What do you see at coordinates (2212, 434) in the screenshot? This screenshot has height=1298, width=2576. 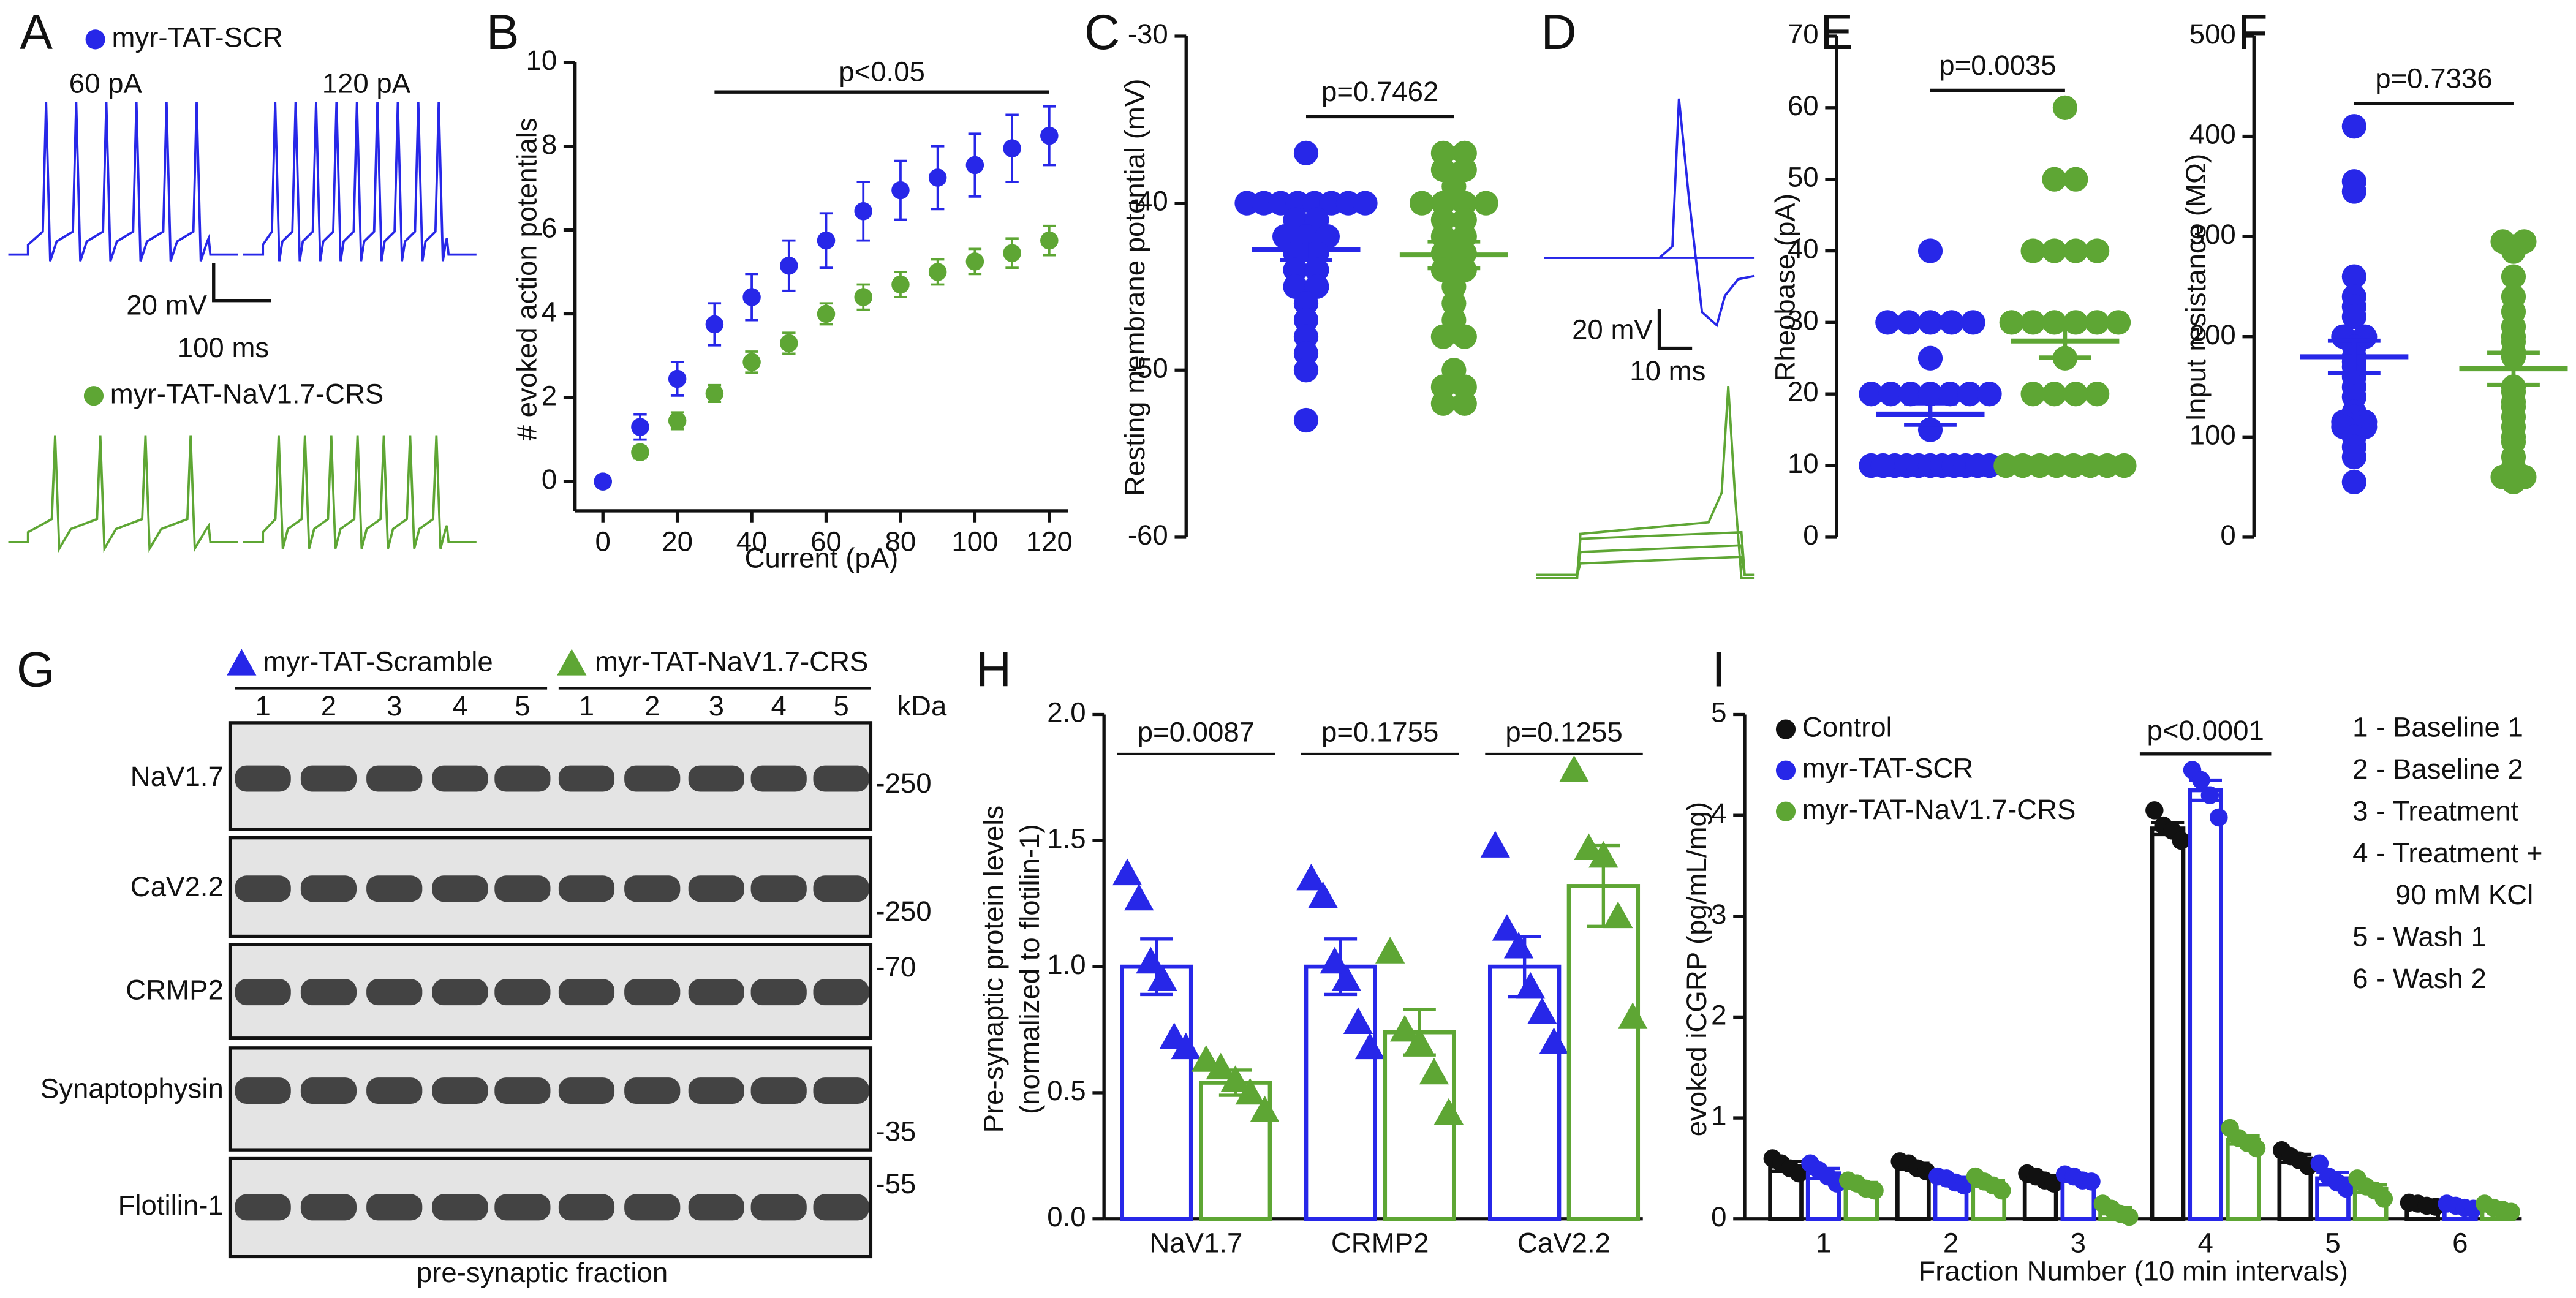 I see `y-tick-label: 100` at bounding box center [2212, 434].